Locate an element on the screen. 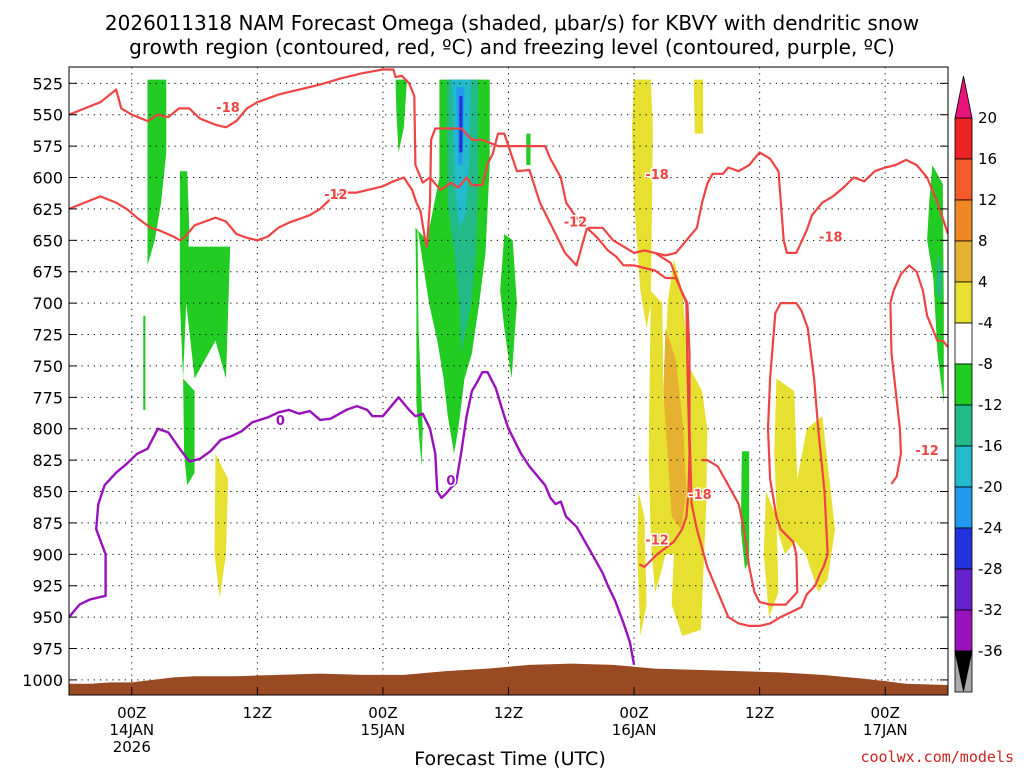 This screenshot has width=1024, height=768. colorbar-label-10: -24 is located at coordinates (990, 528).